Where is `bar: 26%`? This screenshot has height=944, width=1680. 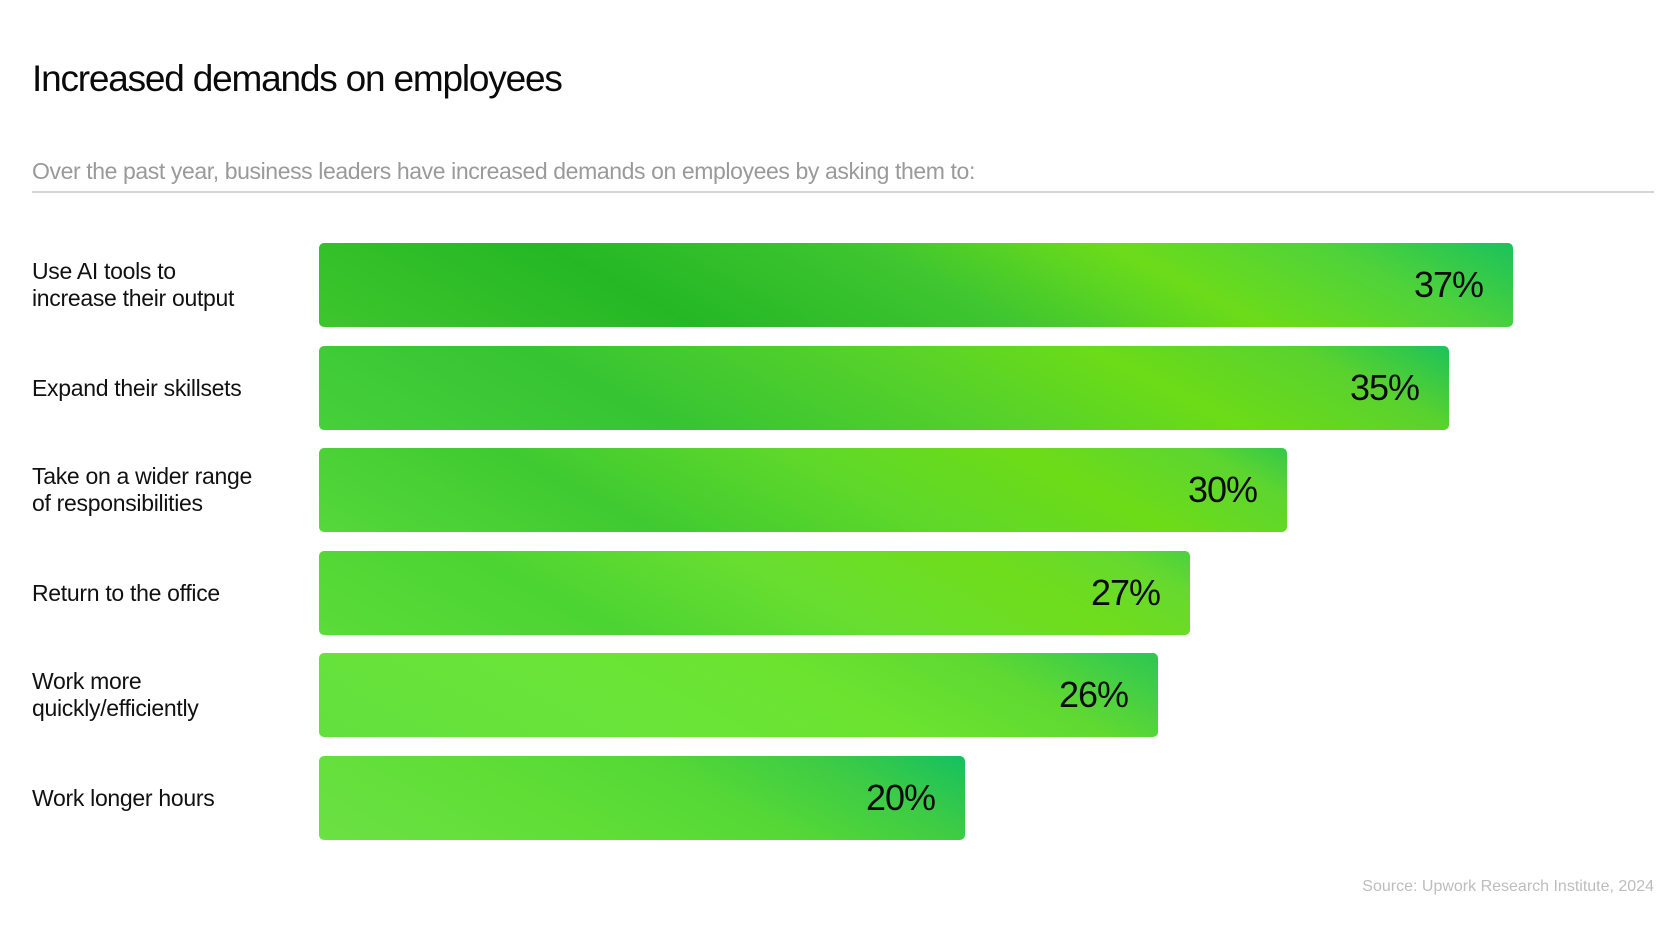
bar: 26% is located at coordinates (738, 695).